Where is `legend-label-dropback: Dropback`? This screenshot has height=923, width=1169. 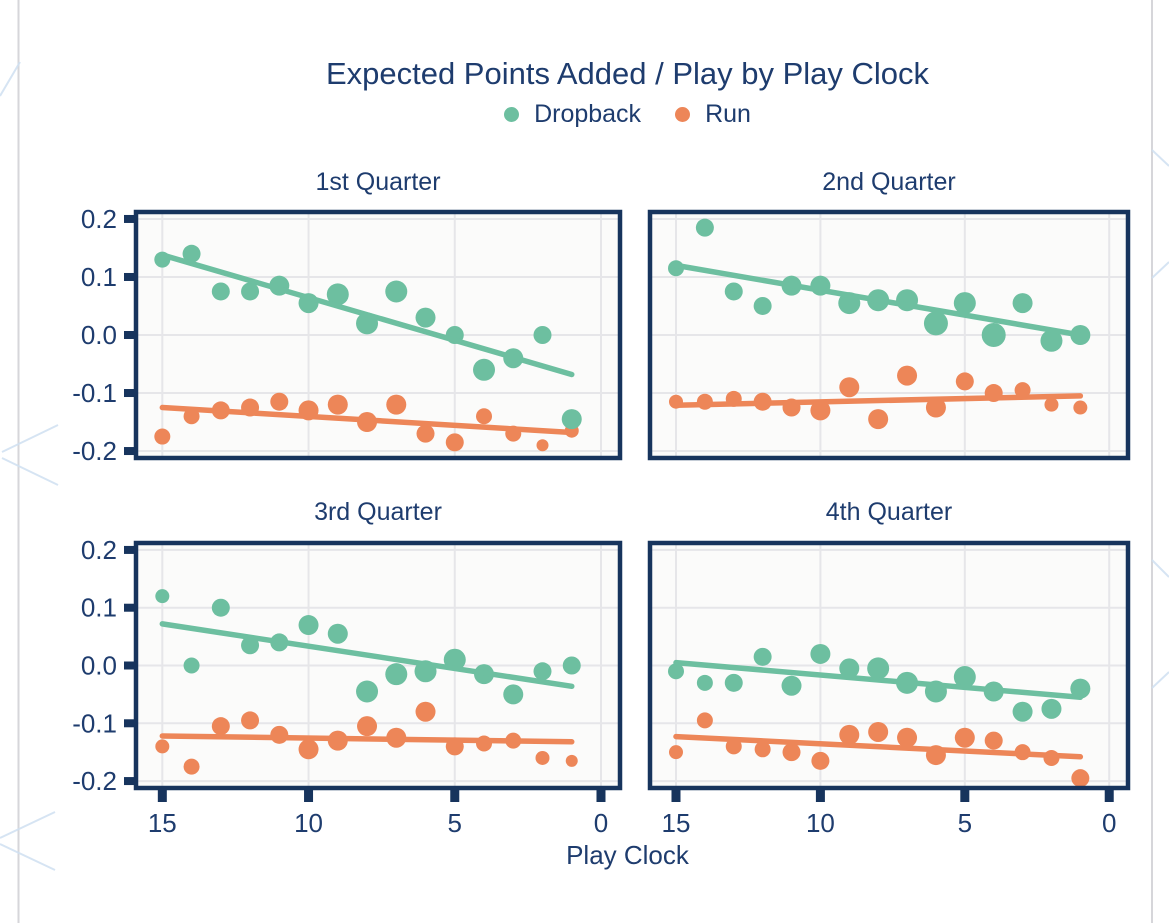 legend-label-dropback: Dropback is located at coordinates (588, 114).